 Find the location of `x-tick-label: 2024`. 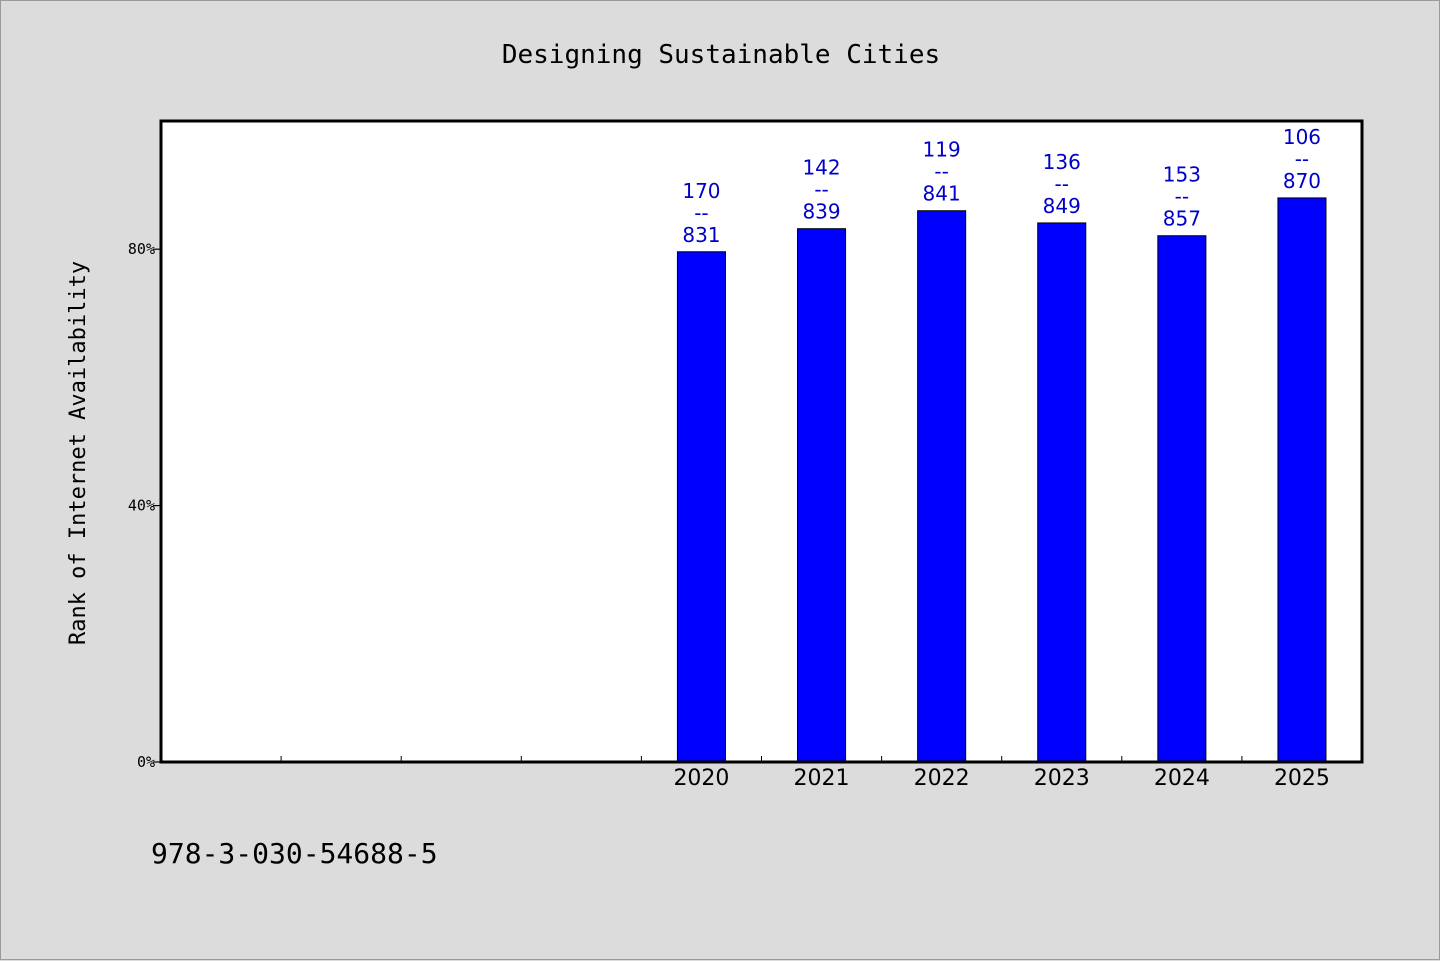

x-tick-label: 2024 is located at coordinates (1182, 778).